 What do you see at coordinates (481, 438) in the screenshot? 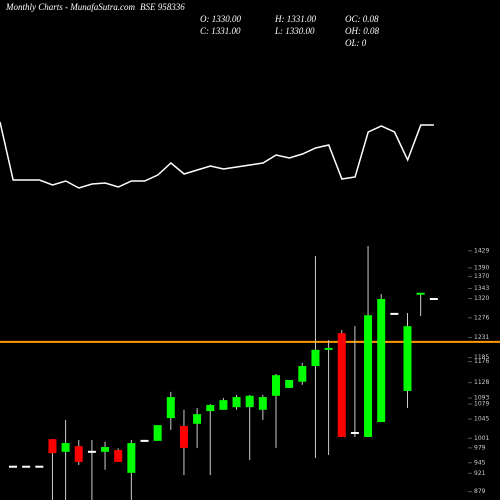
I see `y-tick-label: 1001` at bounding box center [481, 438].